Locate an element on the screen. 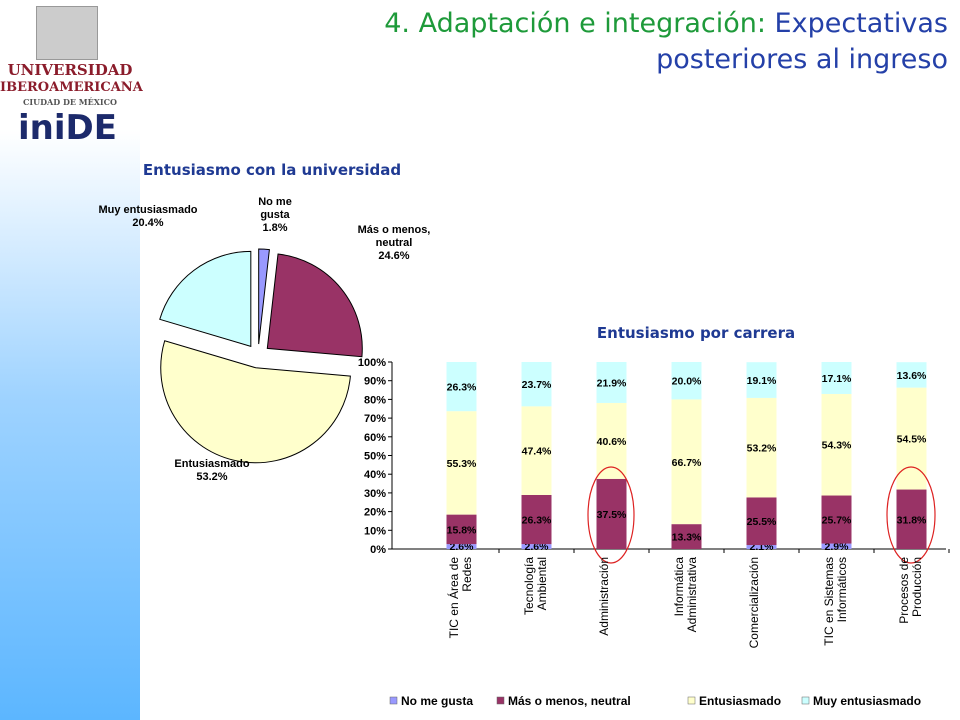 Image resolution: width=960 pixels, height=720 pixels. data-label: 25.5% is located at coordinates (762, 522).